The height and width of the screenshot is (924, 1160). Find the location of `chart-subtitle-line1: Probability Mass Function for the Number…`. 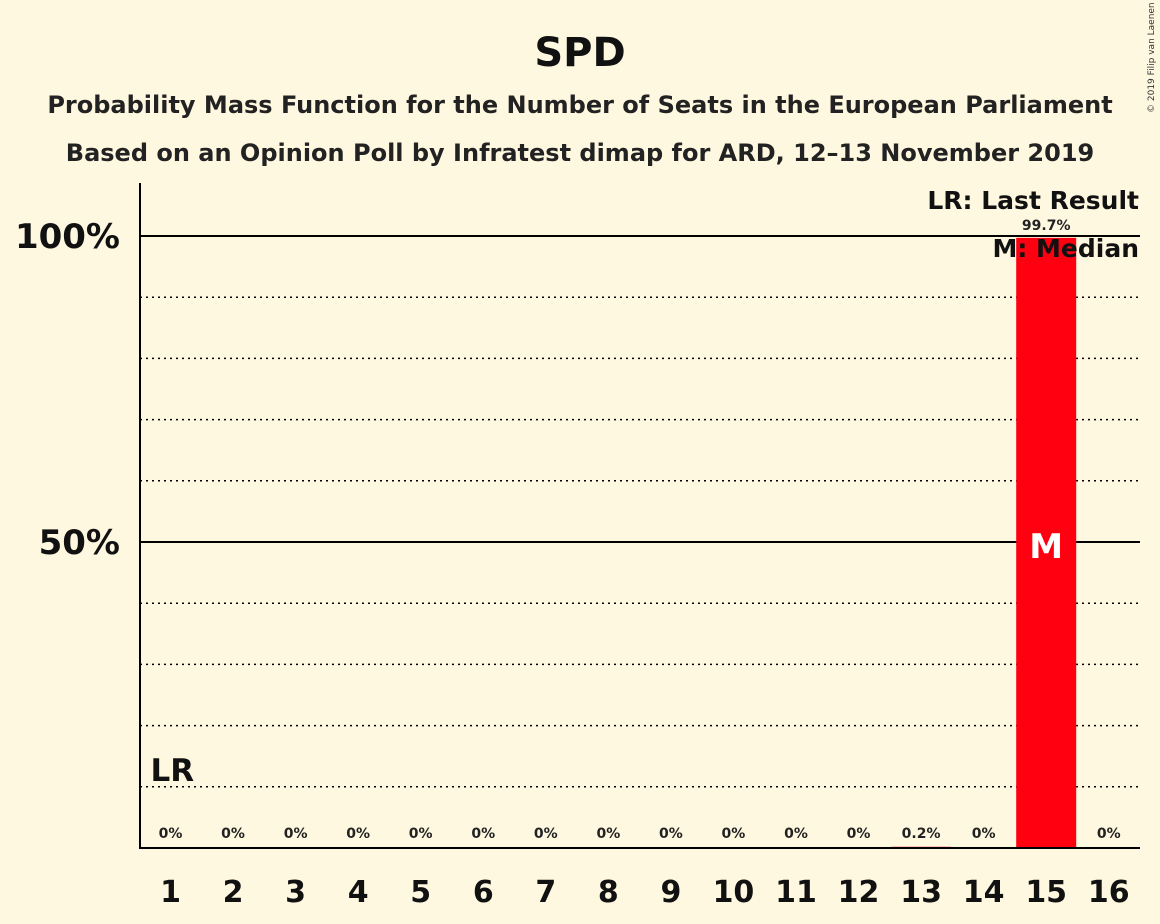

chart-subtitle-line1: Probability Mass Function for the Number… is located at coordinates (579, 105).